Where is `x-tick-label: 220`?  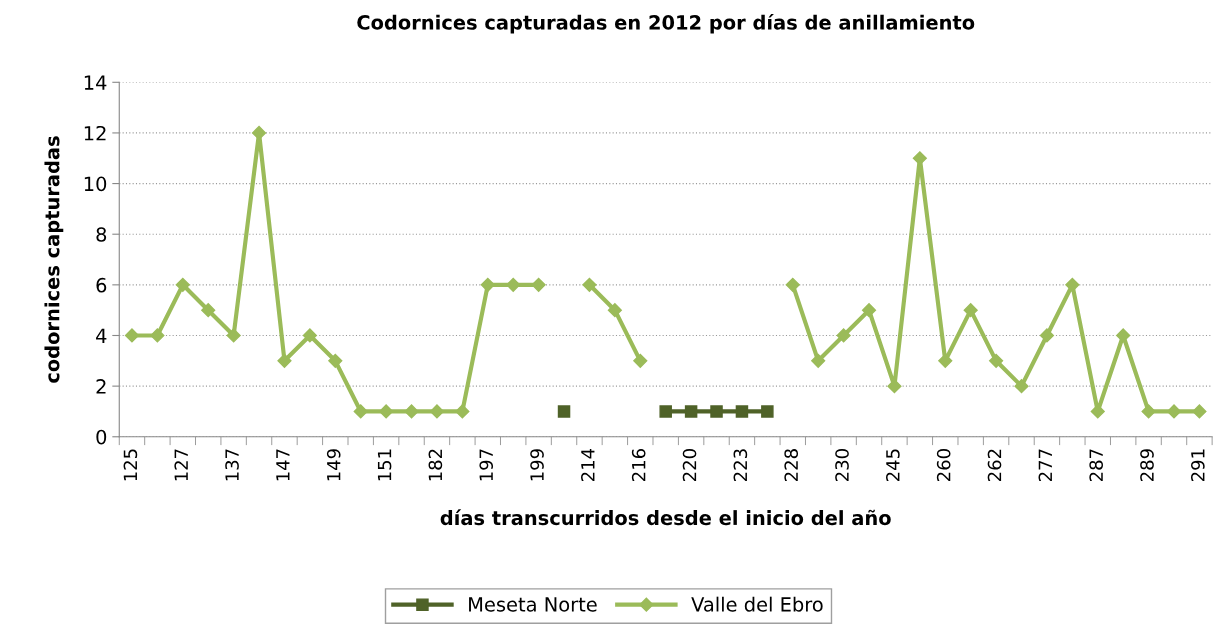 x-tick-label: 220 is located at coordinates (689, 465).